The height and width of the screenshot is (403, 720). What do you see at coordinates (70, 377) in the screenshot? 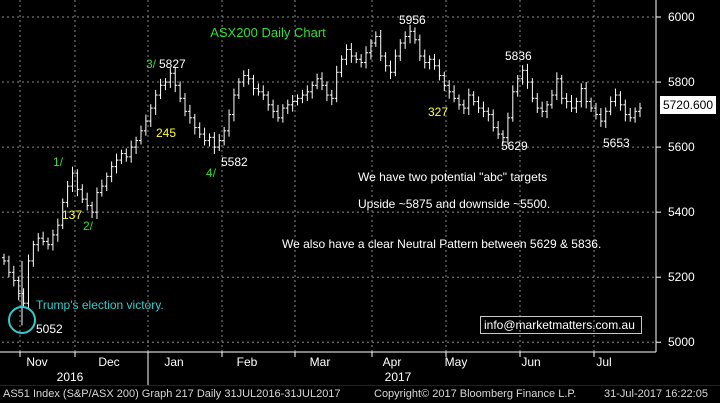
I see `x-year-label: 2016` at bounding box center [70, 377].